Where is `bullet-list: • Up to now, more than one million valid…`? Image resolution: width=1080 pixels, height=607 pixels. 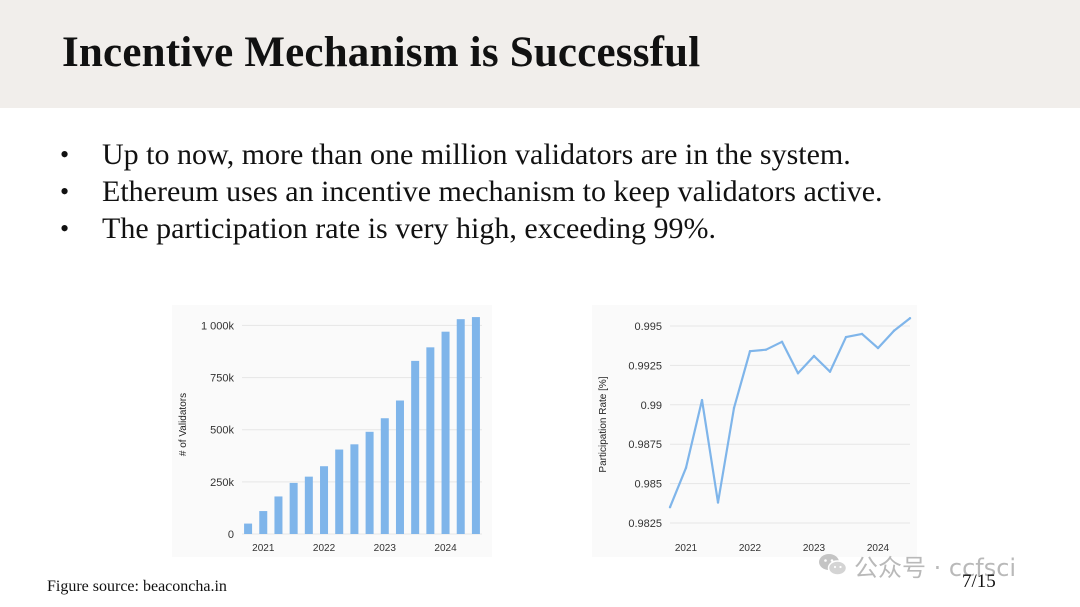
bullet-list: • Up to now, more than one million valid… is located at coordinates (471, 191).